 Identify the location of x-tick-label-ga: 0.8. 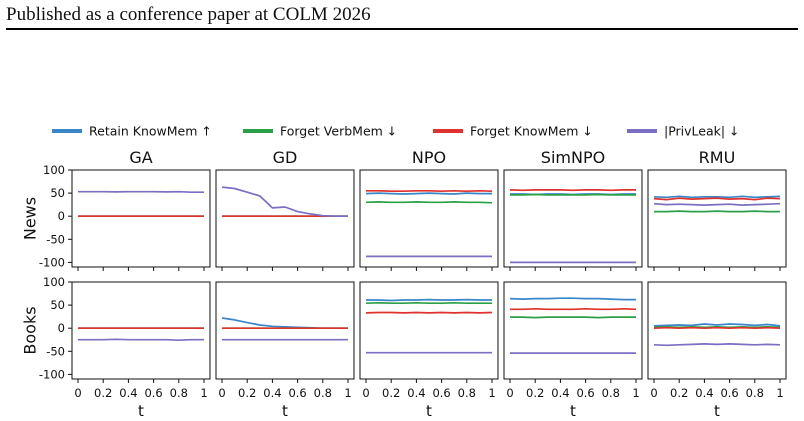
(179, 393).